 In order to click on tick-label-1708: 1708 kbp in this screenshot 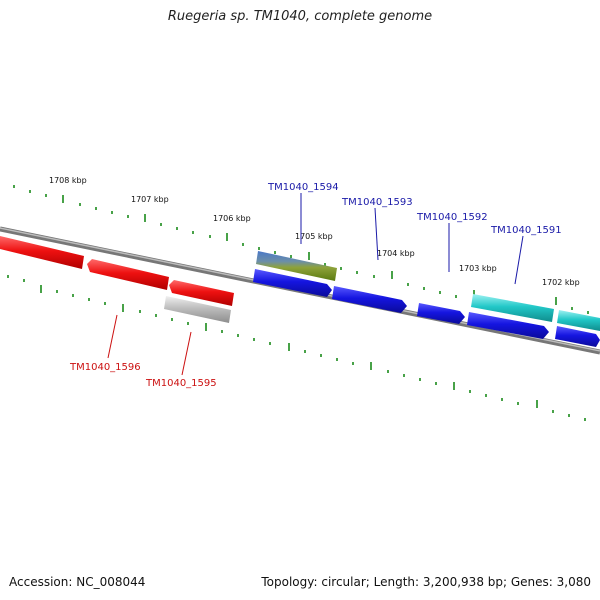, I will do `click(68, 180)`.